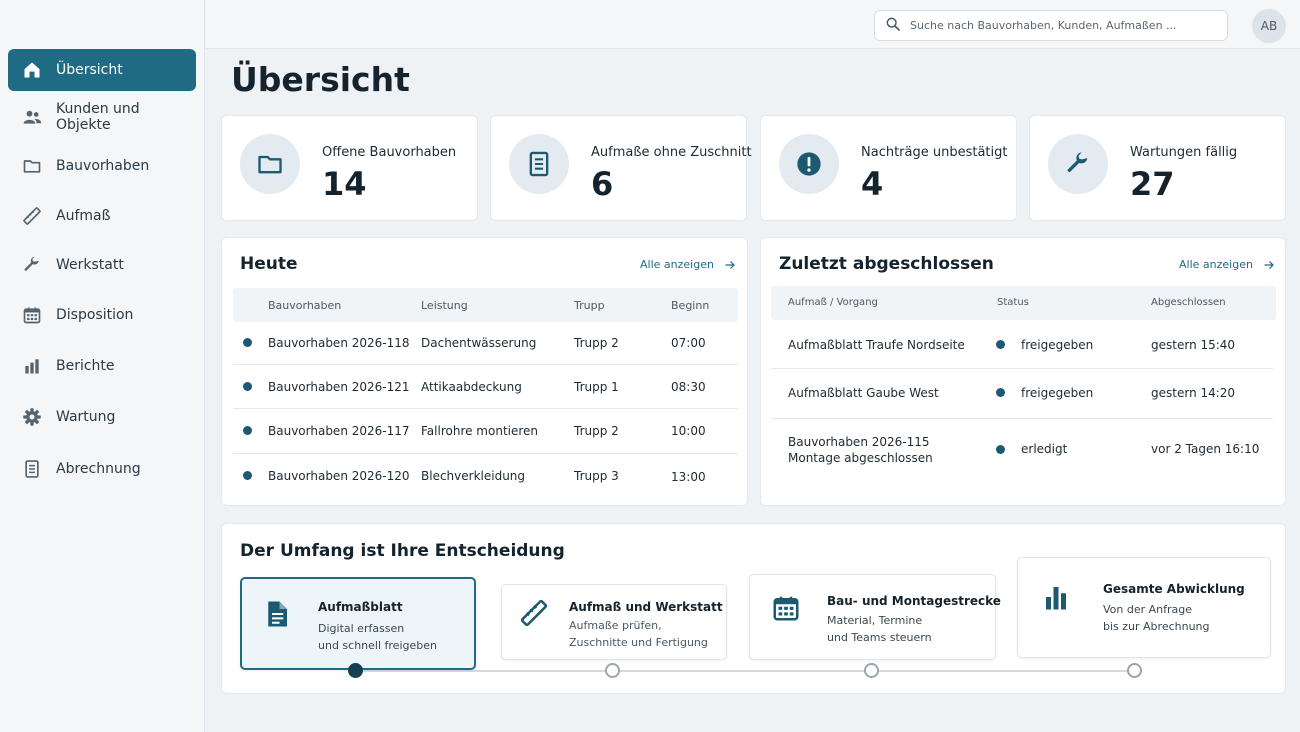 Image resolution: width=1300 pixels, height=732 pixels. I want to click on column-header: Aufmaß / Vorgang, so click(833, 302).